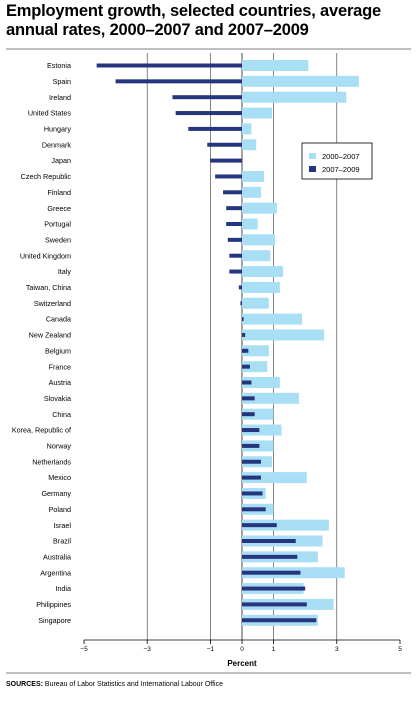  Describe the element at coordinates (272, 319) in the screenshot. I see `bar-2000-2007-canada` at that location.